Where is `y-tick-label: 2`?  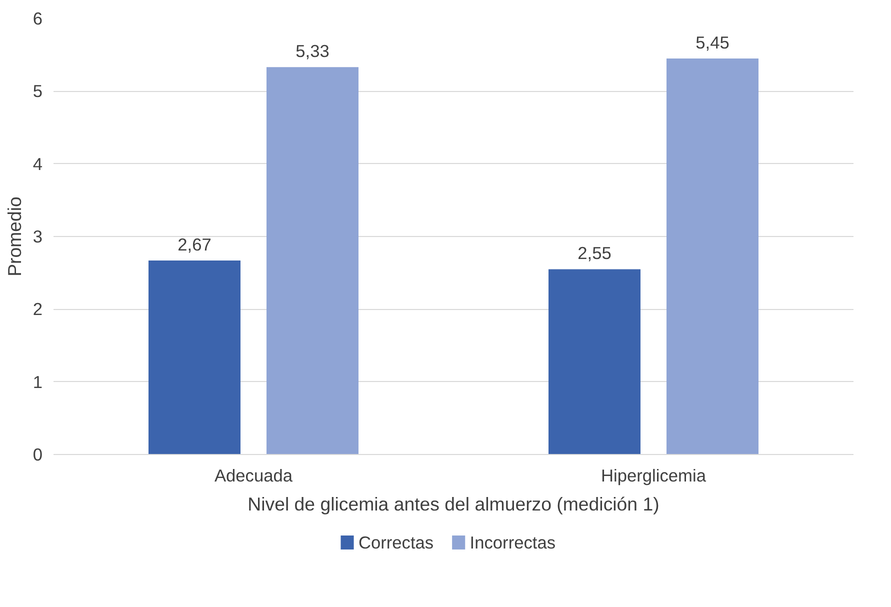
y-tick-label: 2 is located at coordinates (37, 309).